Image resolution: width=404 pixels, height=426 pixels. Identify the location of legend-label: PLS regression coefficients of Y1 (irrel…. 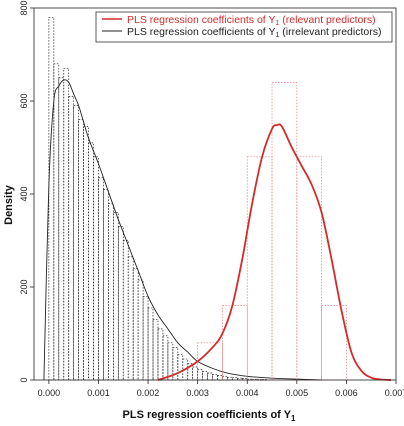
(254, 32).